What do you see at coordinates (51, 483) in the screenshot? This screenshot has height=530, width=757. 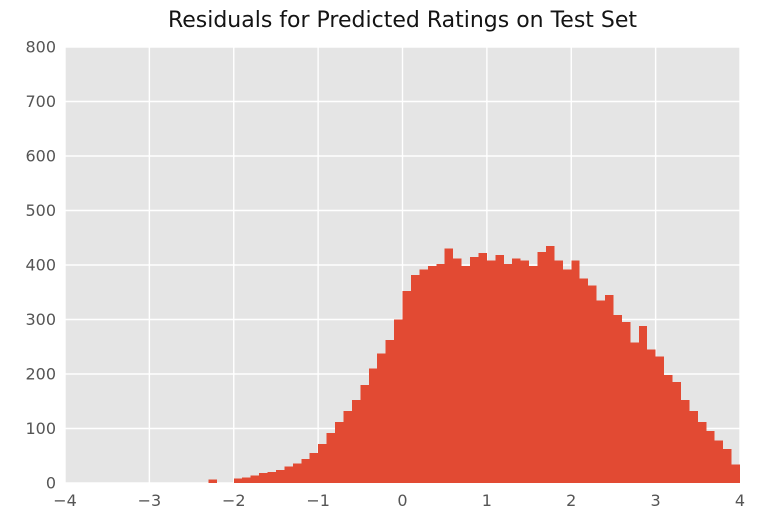 I see `y-tick-label: 0` at bounding box center [51, 483].